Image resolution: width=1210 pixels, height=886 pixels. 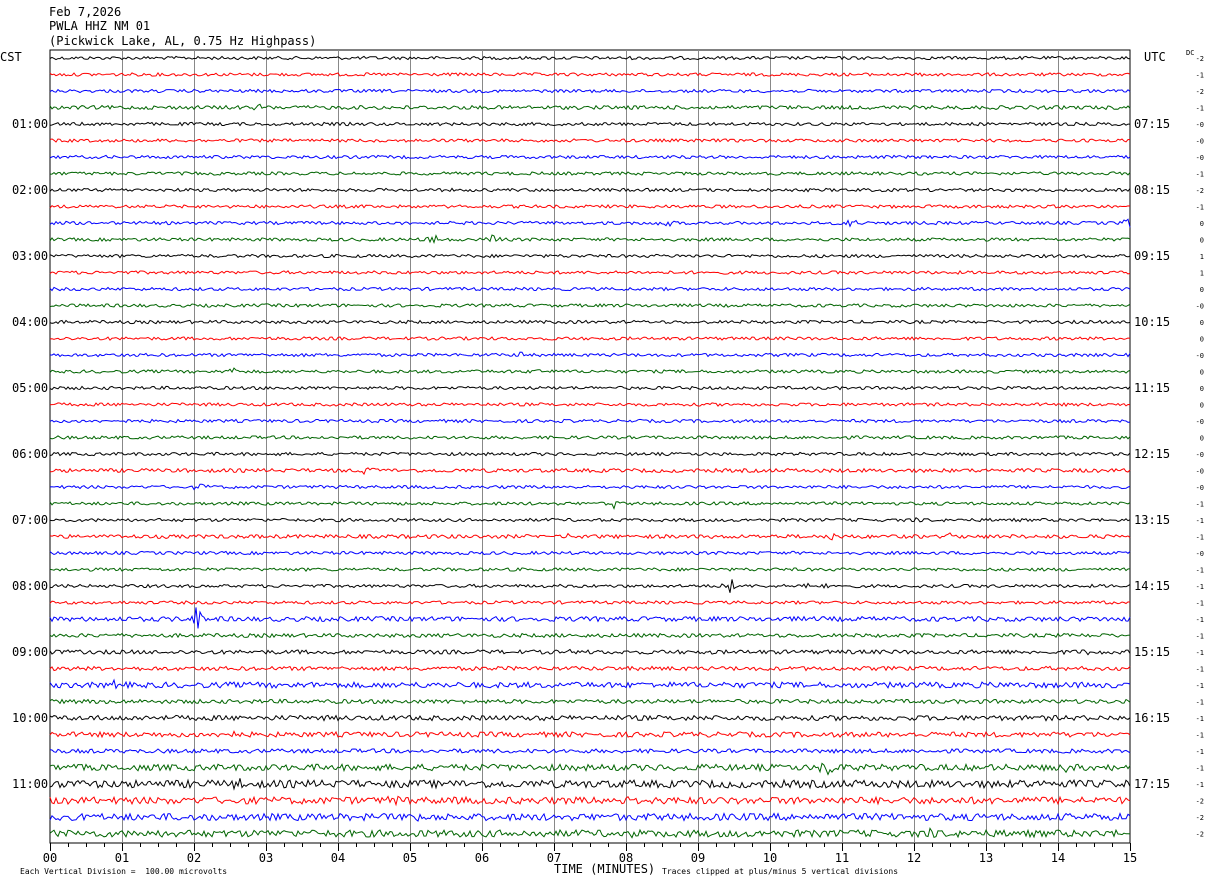 I want to click on x-tick-label: 09, so click(x=698, y=858).